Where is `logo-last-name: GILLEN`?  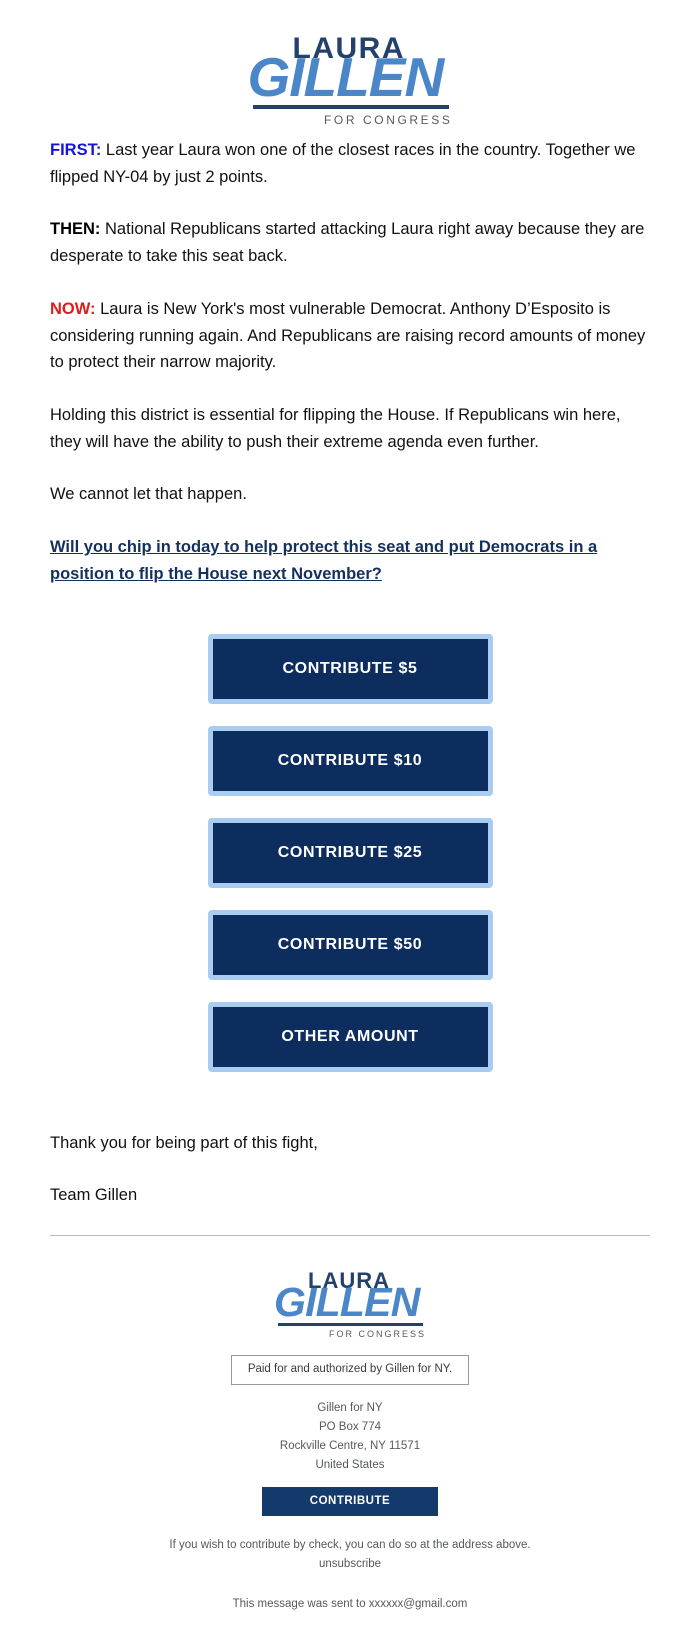
logo-last-name: GILLEN is located at coordinates (346, 77).